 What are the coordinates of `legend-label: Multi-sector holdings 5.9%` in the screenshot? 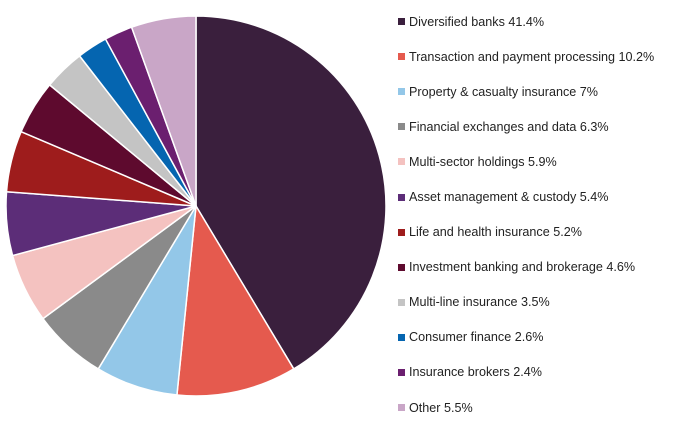 It's located at (483, 161).